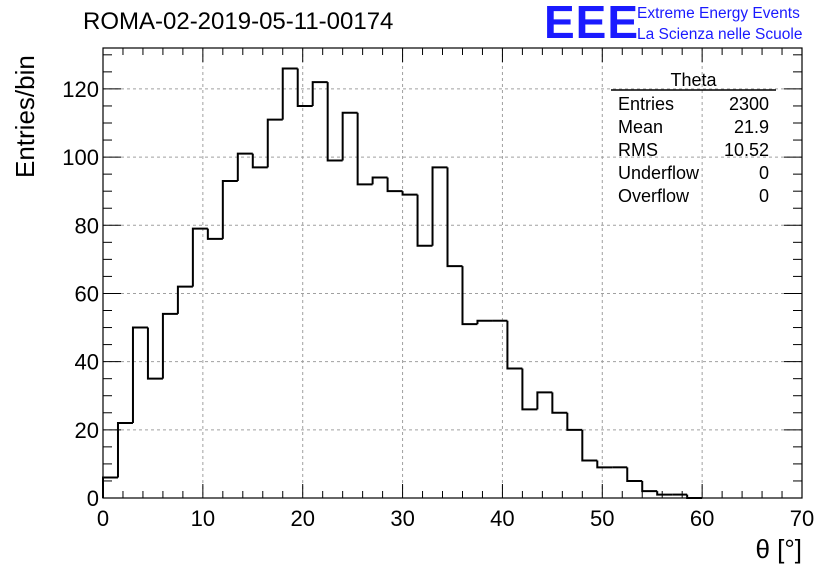 Image resolution: width=836 pixels, height=572 pixels. Describe the element at coordinates (87, 362) in the screenshot. I see `y-tick-label: 40` at that location.